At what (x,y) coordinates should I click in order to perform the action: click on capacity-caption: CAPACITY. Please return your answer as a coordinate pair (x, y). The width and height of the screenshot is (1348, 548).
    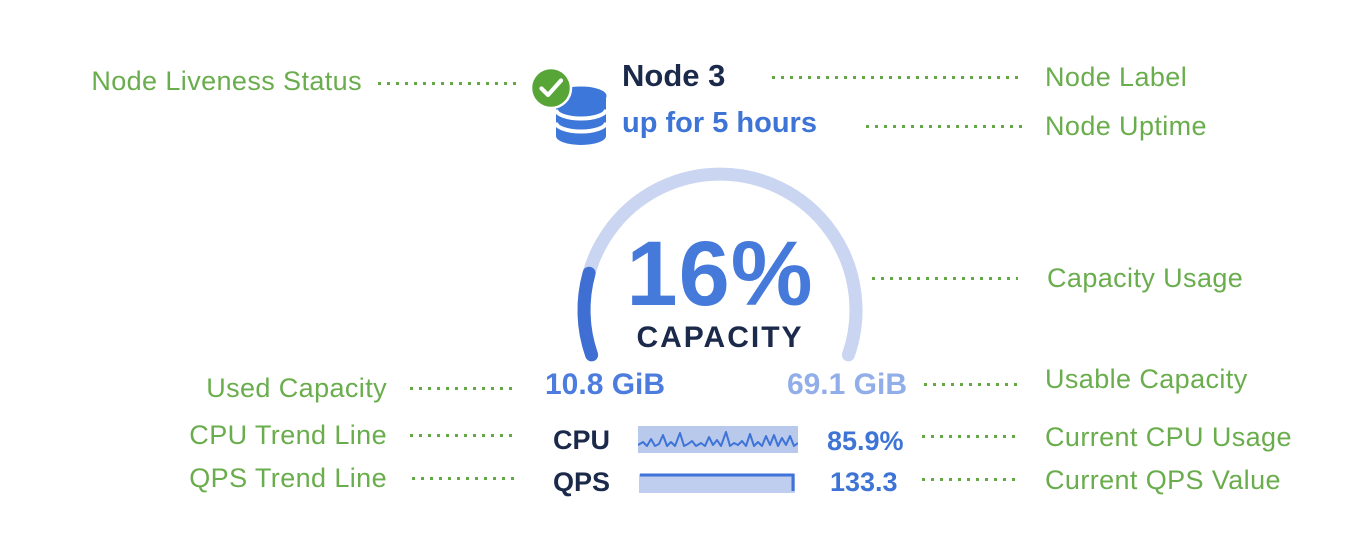
    Looking at the image, I should click on (720, 337).